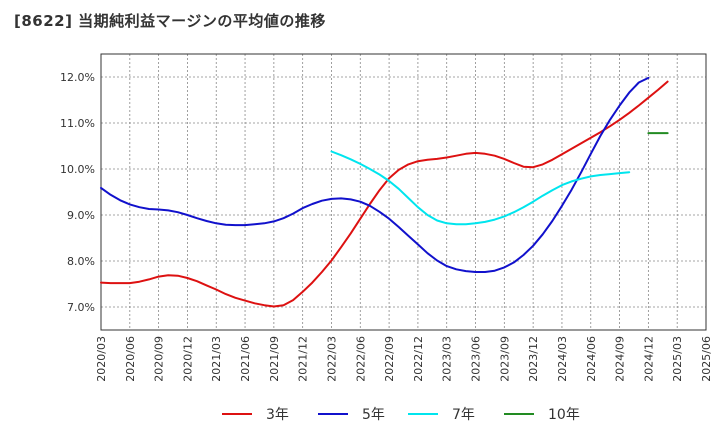  What do you see at coordinates (130, 359) in the screenshot?
I see `x-tick-label: 2020/06` at bounding box center [130, 359].